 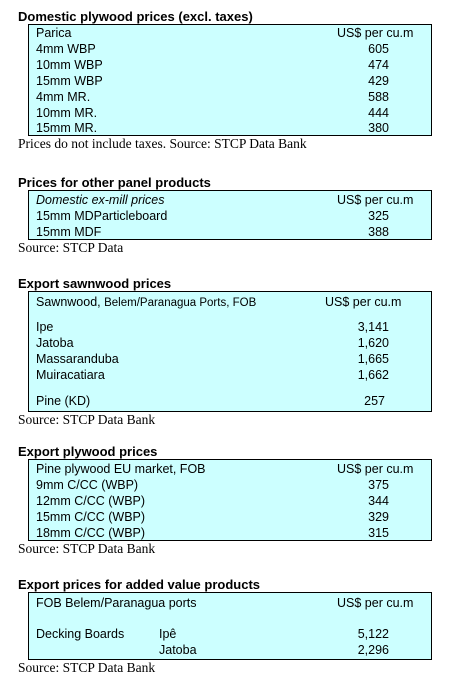 I want to click on row-label: 15mm MR., so click(x=67, y=128).